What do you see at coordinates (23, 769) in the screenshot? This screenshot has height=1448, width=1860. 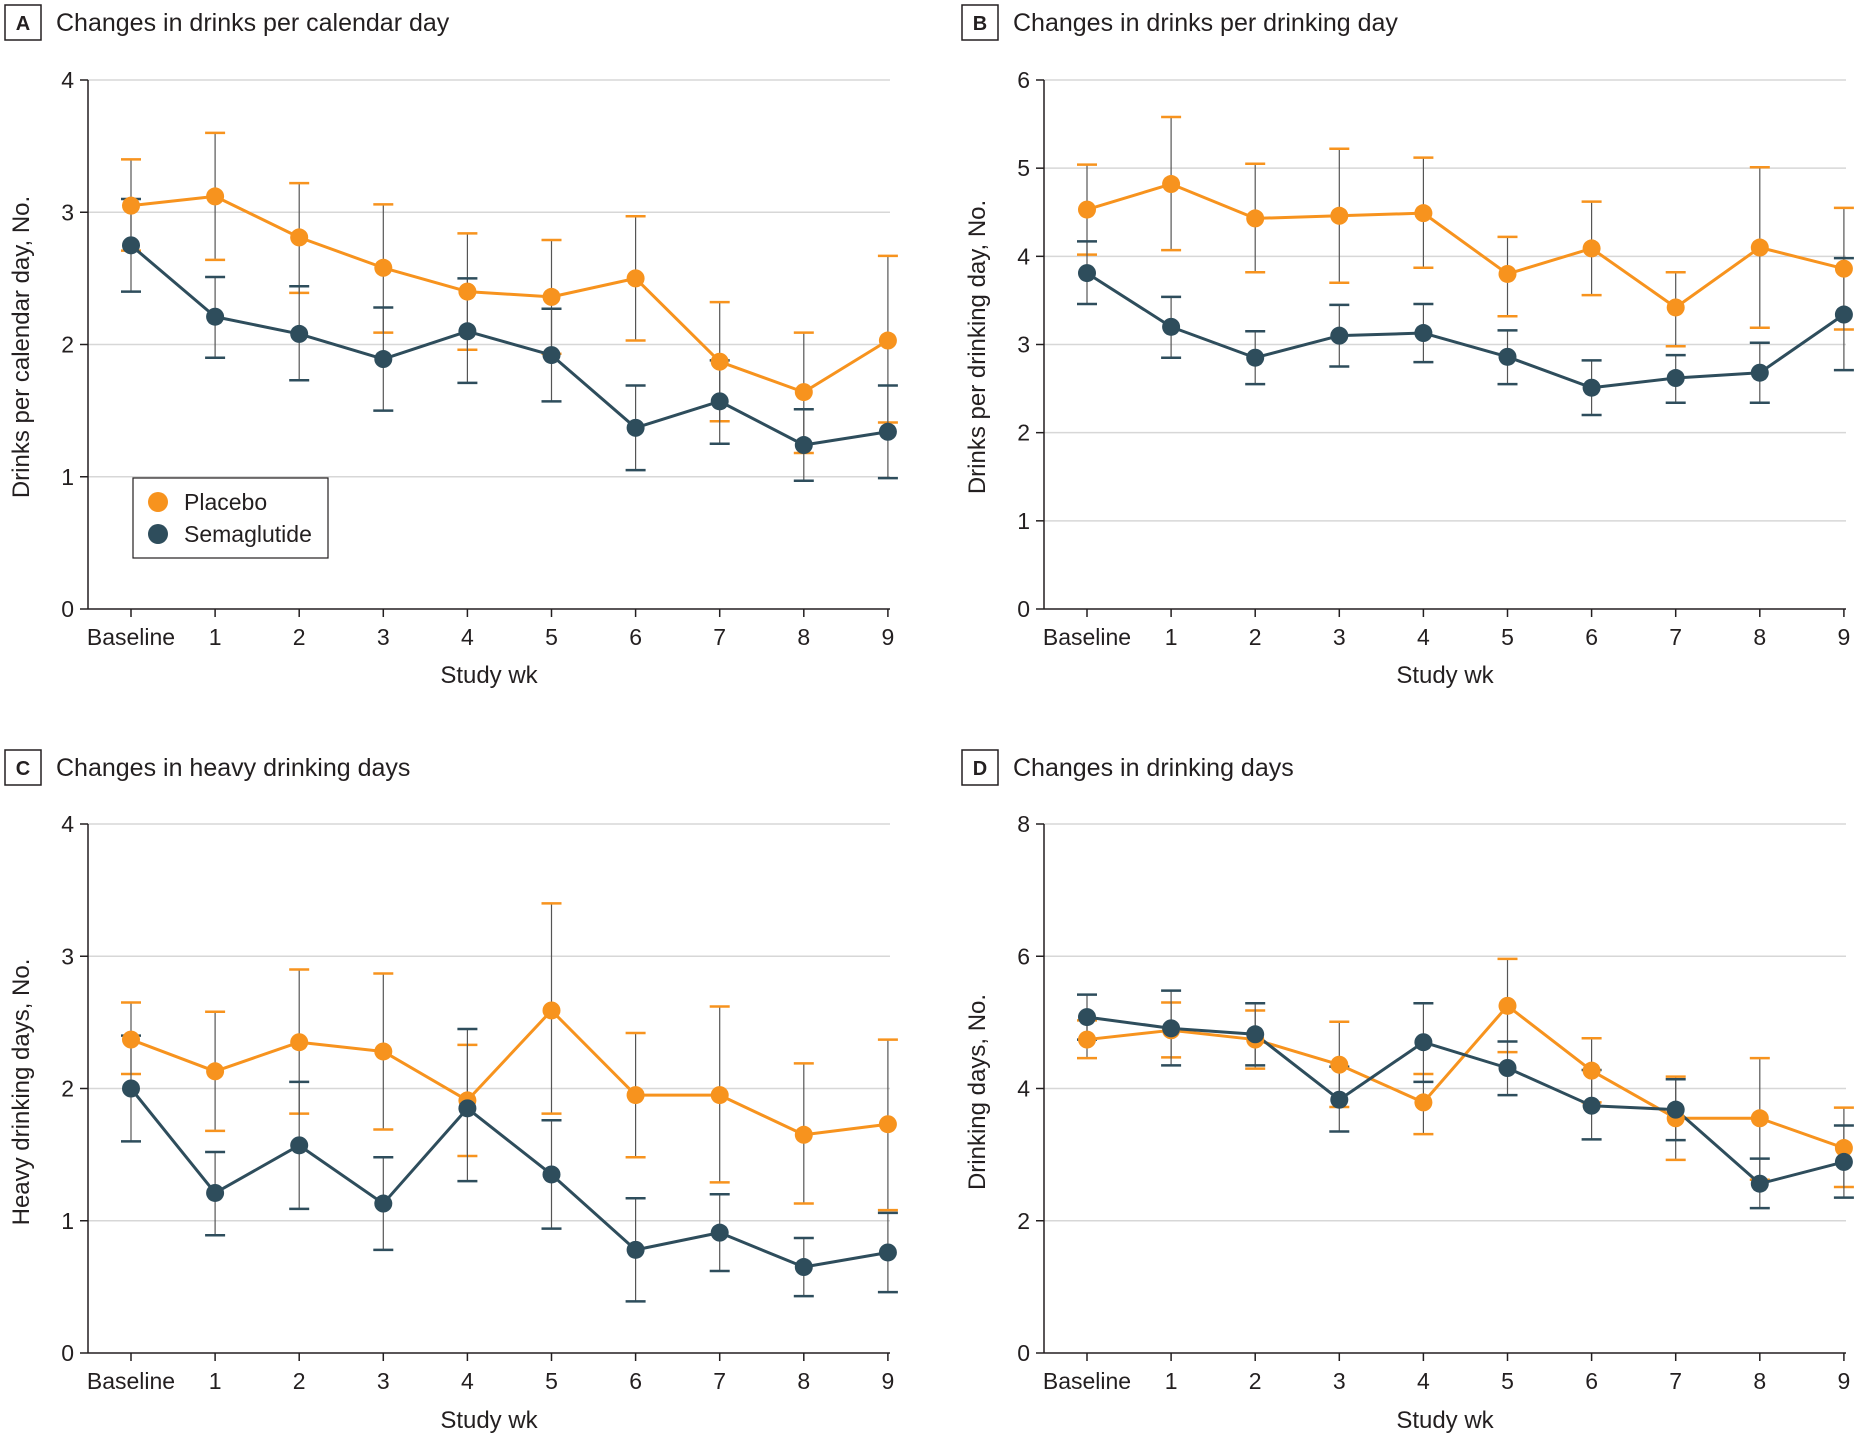 I see `panel-letter: C` at bounding box center [23, 769].